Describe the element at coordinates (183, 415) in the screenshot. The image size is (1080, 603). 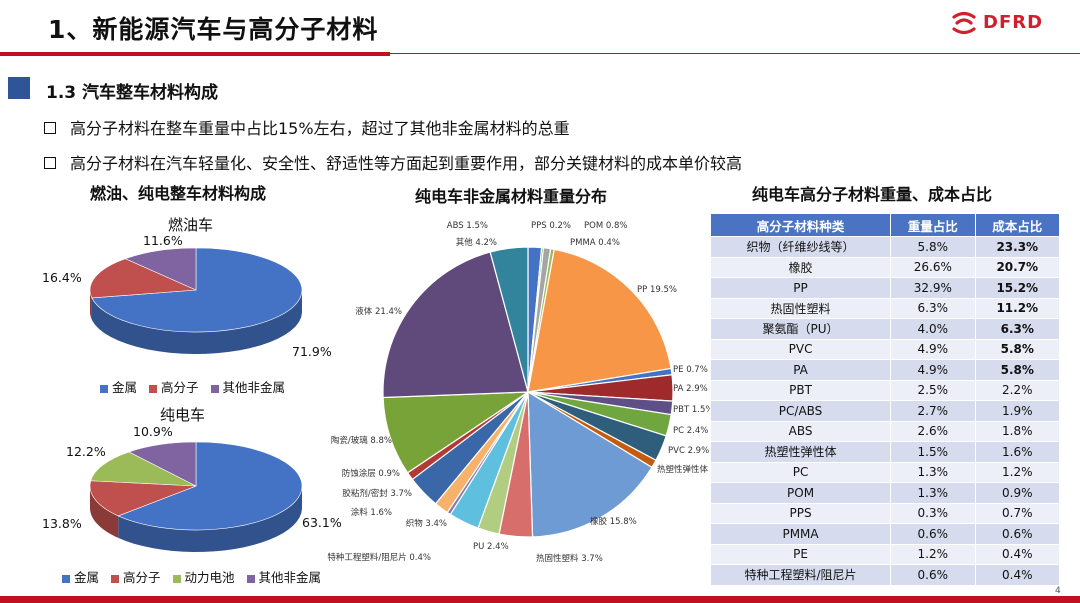
I see `ev-car-title: 纯电车` at that location.